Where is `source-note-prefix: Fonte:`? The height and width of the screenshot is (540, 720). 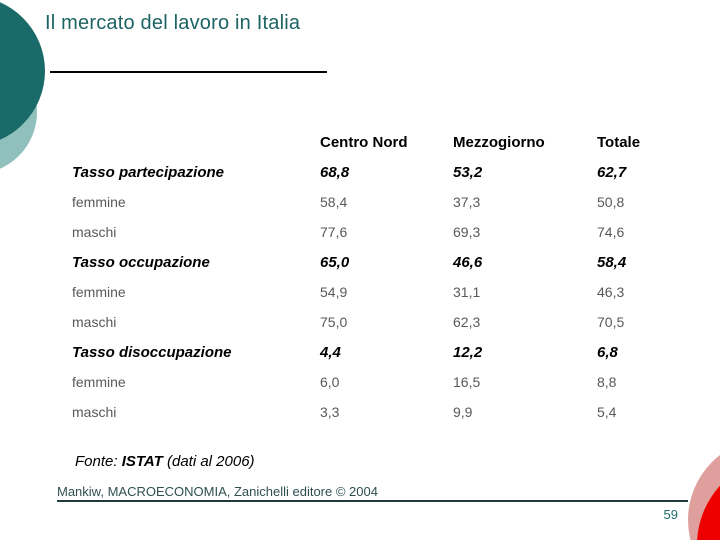 source-note-prefix: Fonte: is located at coordinates (98, 461).